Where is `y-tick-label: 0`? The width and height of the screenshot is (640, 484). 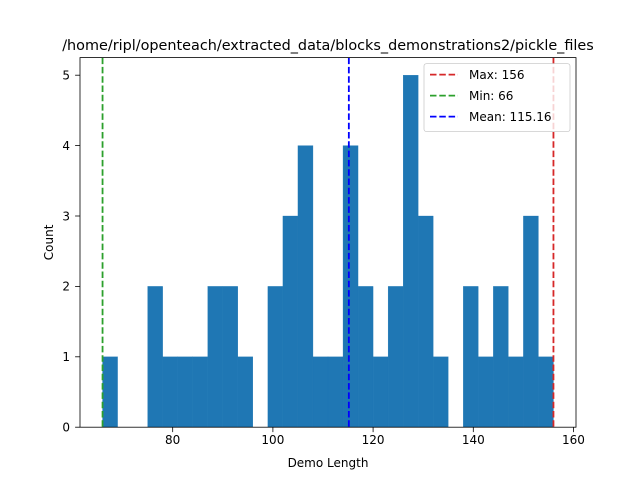 y-tick-label: 0 is located at coordinates (66, 428).